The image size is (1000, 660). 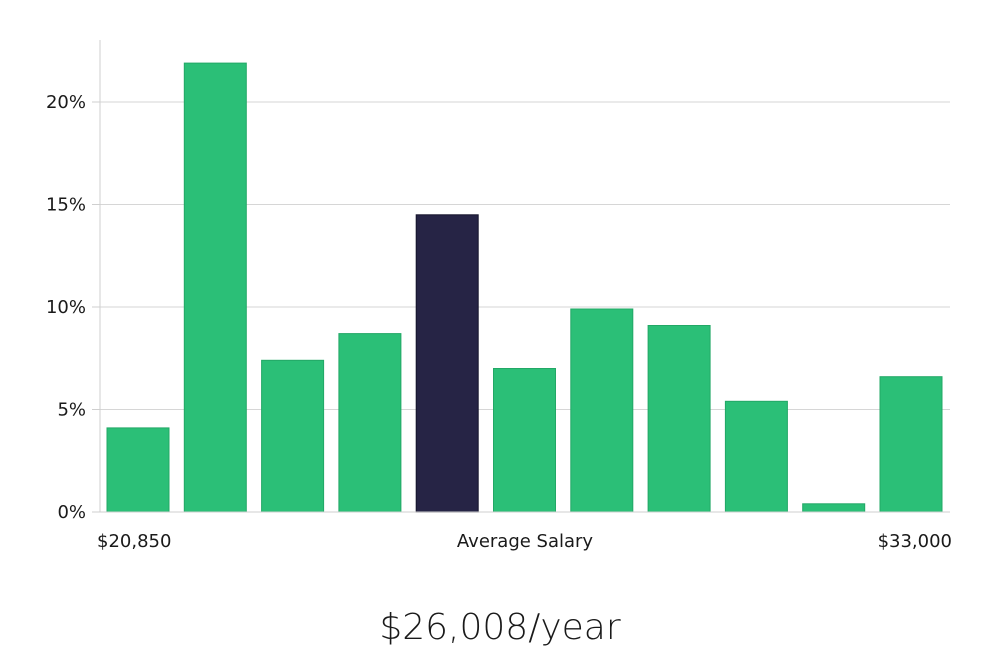 I want to click on x-label-average: Average Salary, so click(x=525, y=541).